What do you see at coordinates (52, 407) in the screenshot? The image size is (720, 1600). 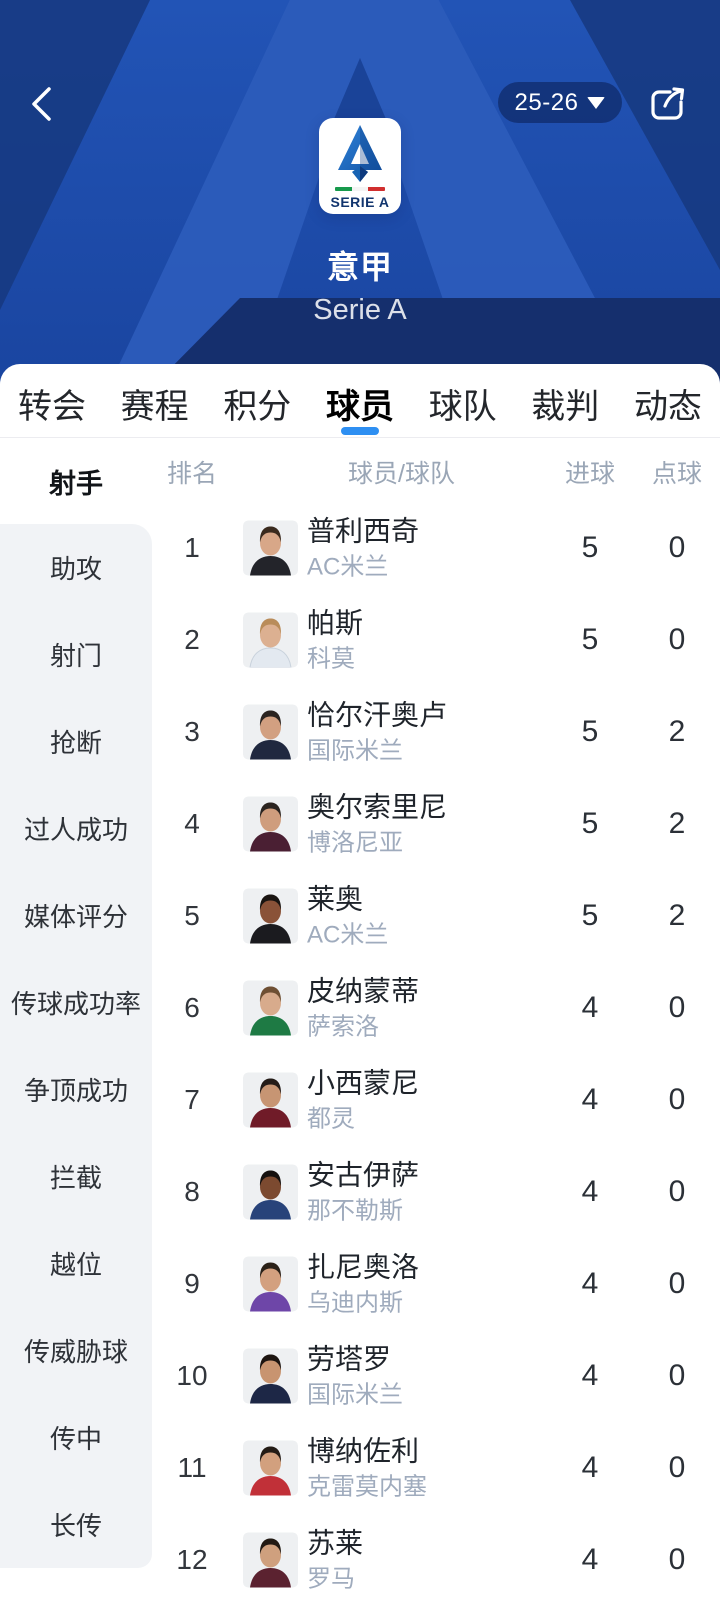 I see `tab-1: 转会` at bounding box center [52, 407].